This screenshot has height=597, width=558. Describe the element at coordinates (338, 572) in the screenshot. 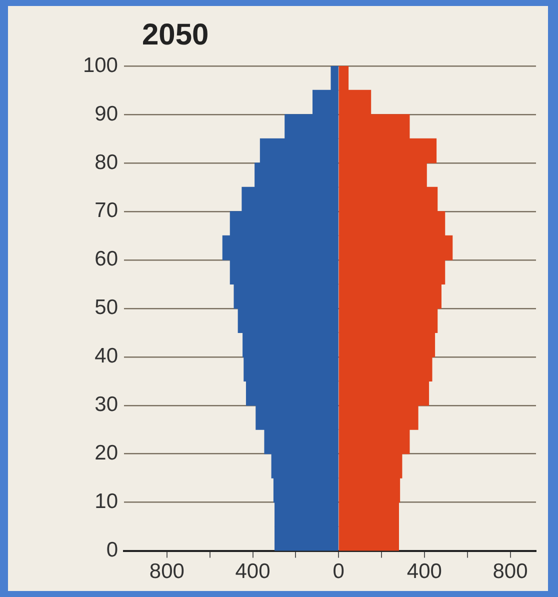

I see `x-tick-label: 0` at that location.